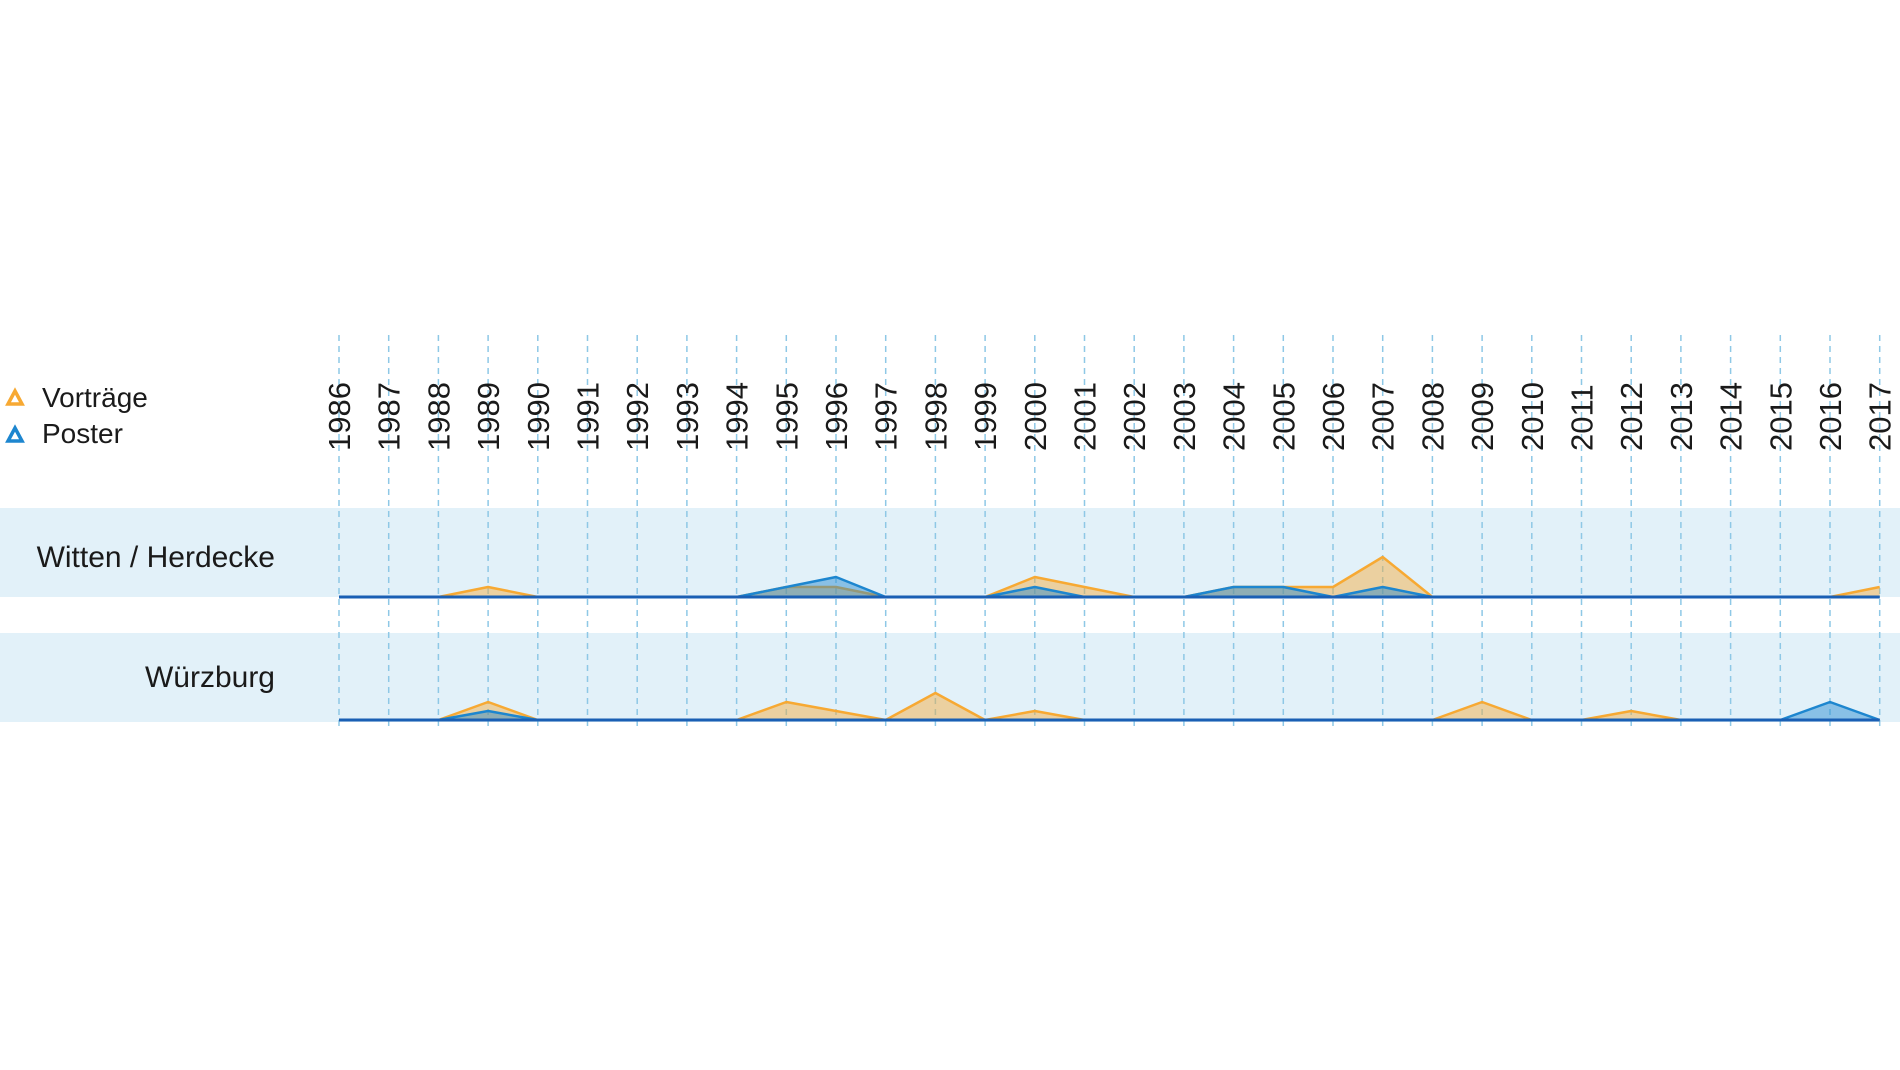 This screenshot has width=1900, height=1070. I want to click on year-tick-label: 1992, so click(637, 416).